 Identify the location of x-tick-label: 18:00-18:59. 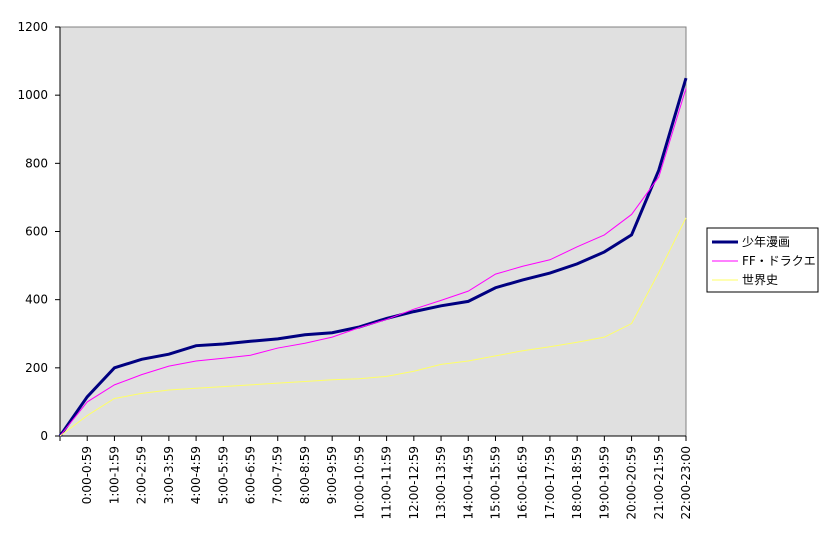
(577, 483).